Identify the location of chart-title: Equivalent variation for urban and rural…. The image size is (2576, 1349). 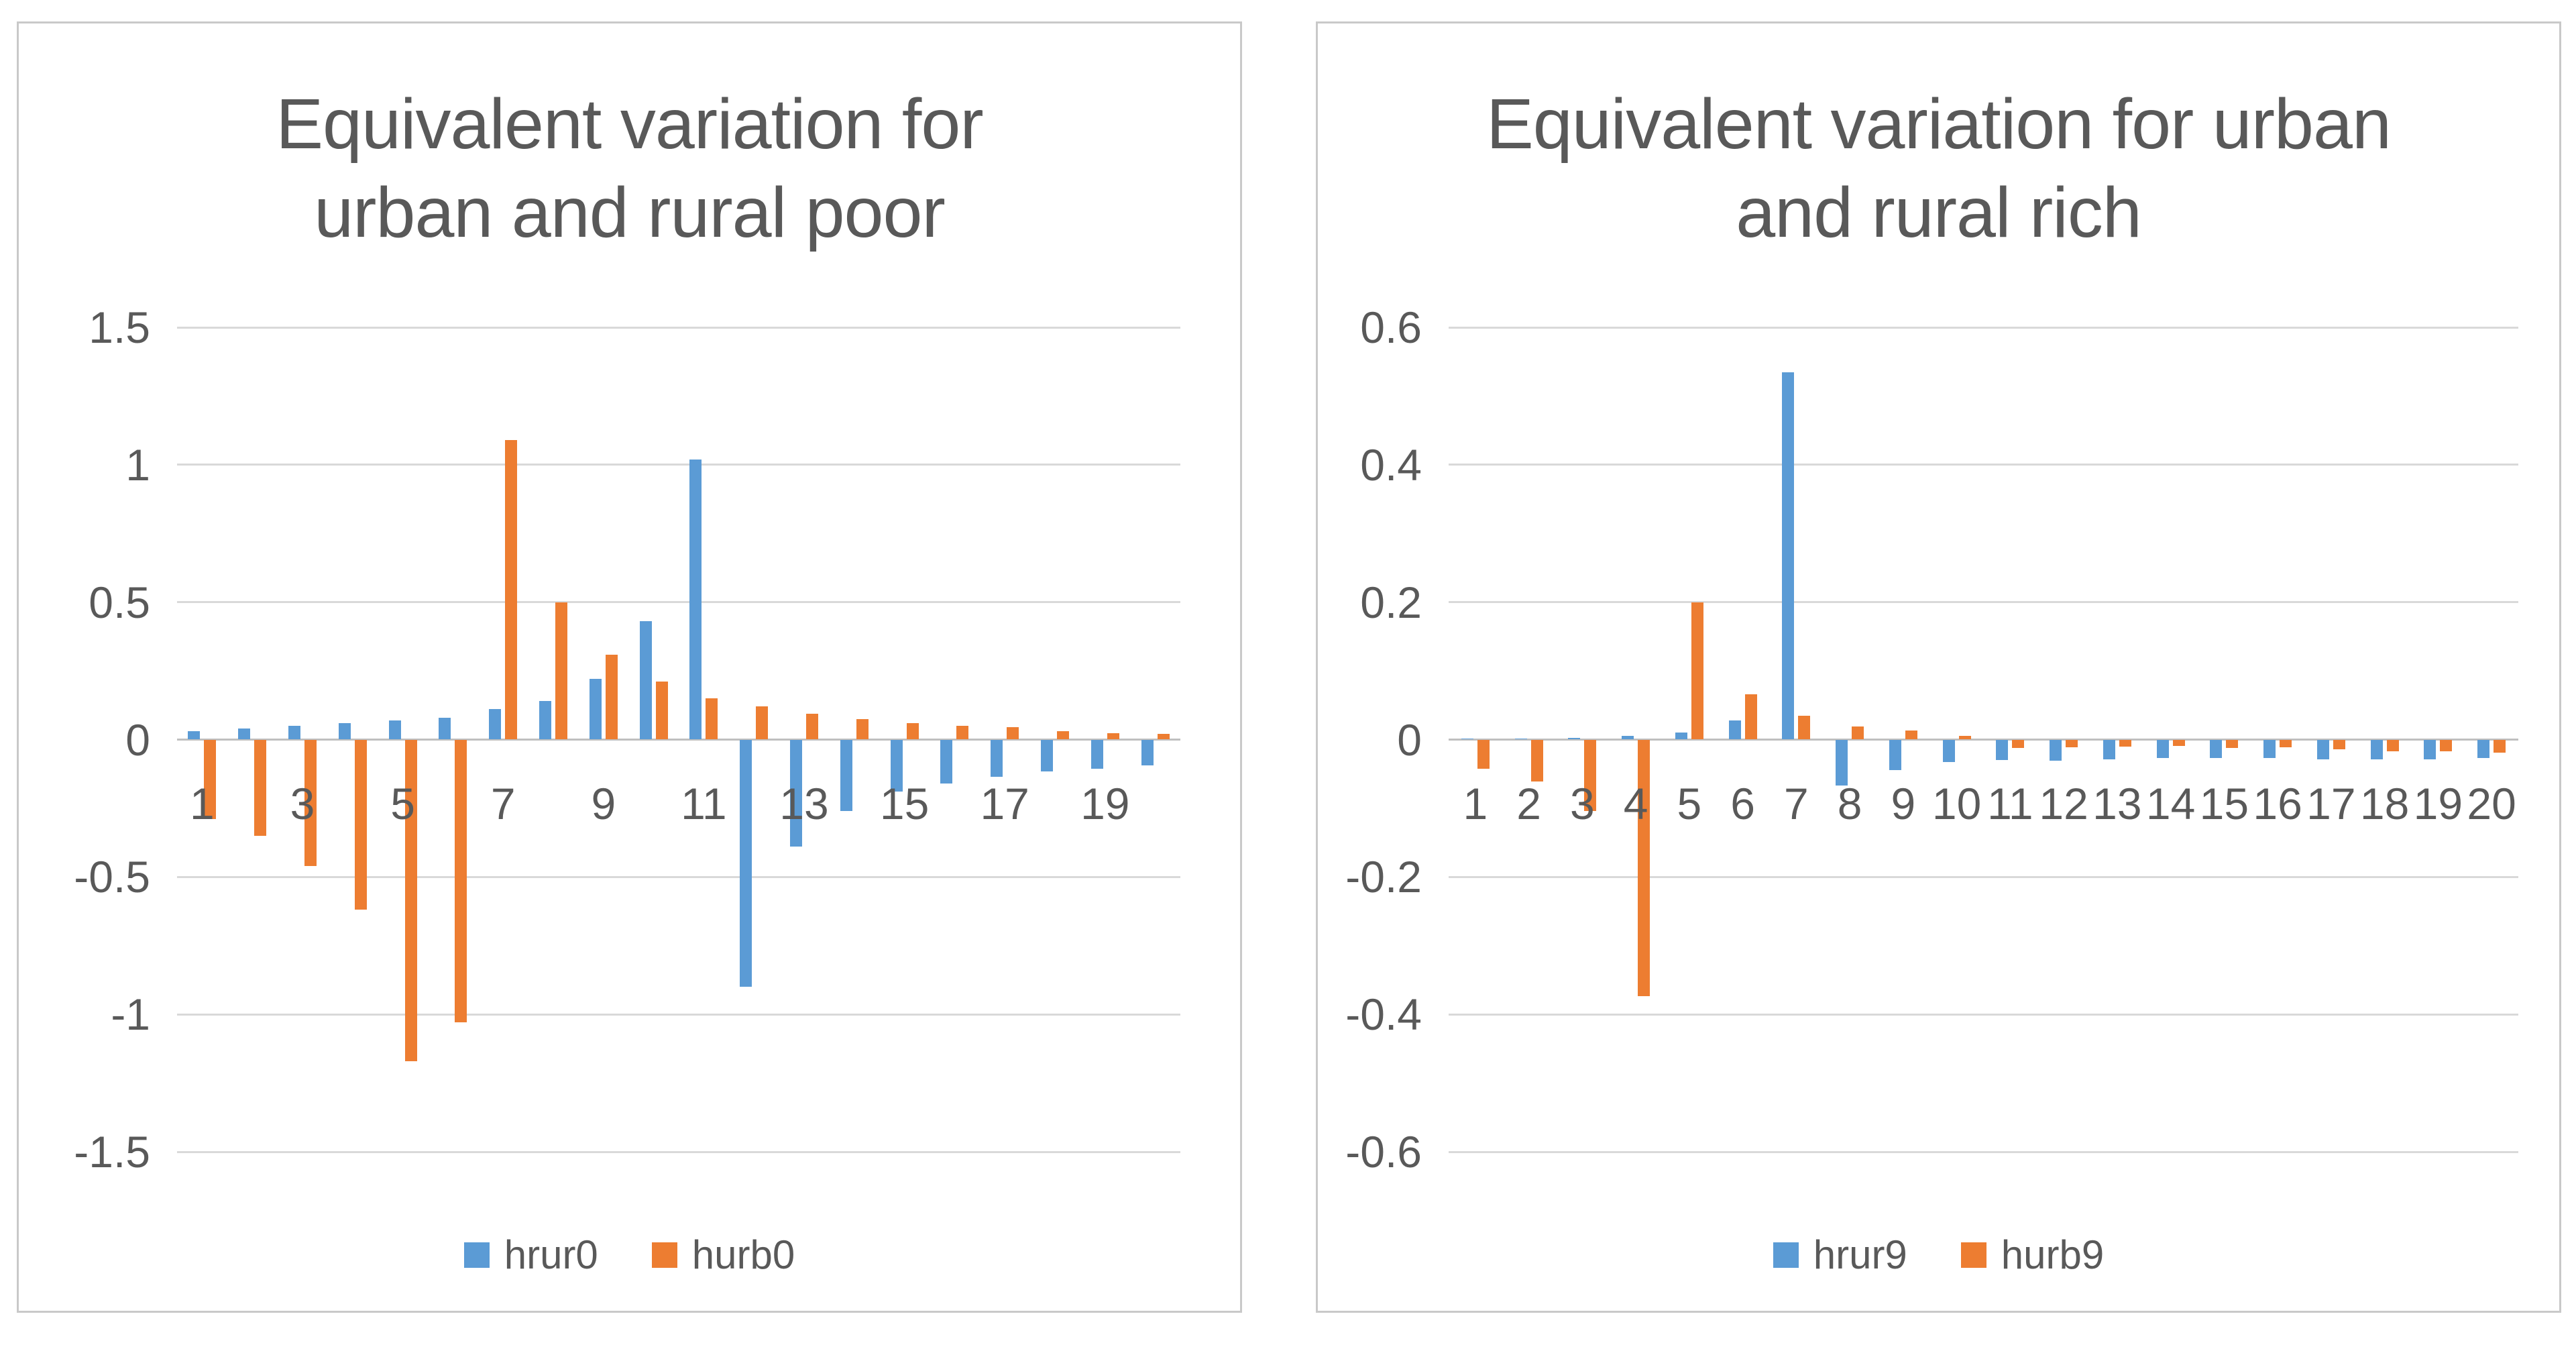
(1938, 168).